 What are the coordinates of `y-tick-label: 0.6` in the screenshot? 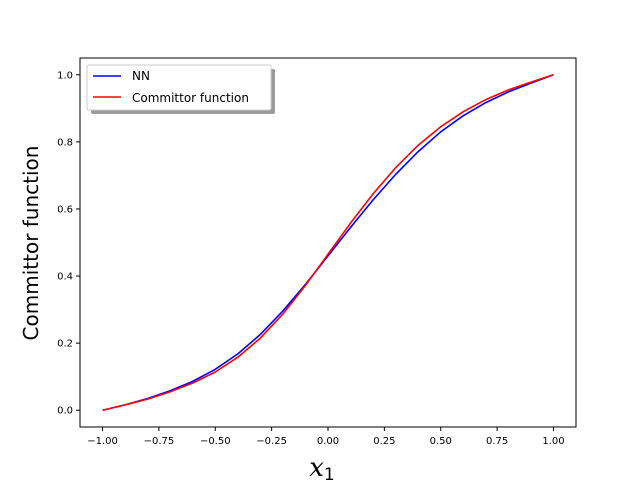 It's located at (65, 209).